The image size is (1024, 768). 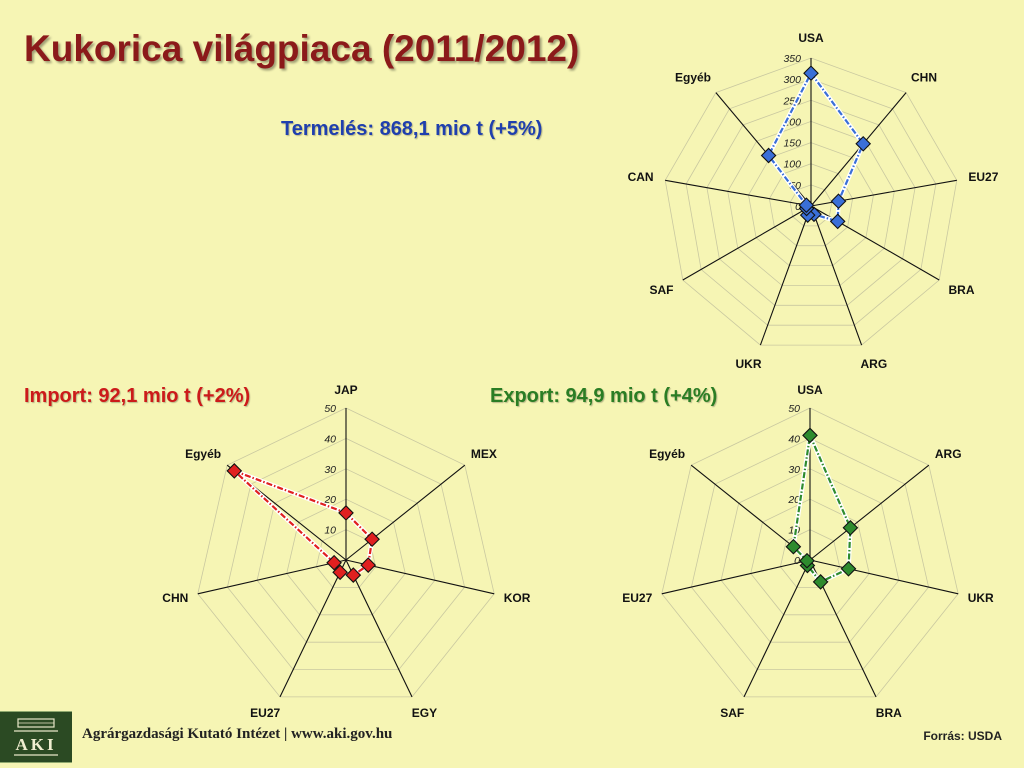 What do you see at coordinates (869, 512) in the screenshot?
I see `export-axis-arg` at bounding box center [869, 512].